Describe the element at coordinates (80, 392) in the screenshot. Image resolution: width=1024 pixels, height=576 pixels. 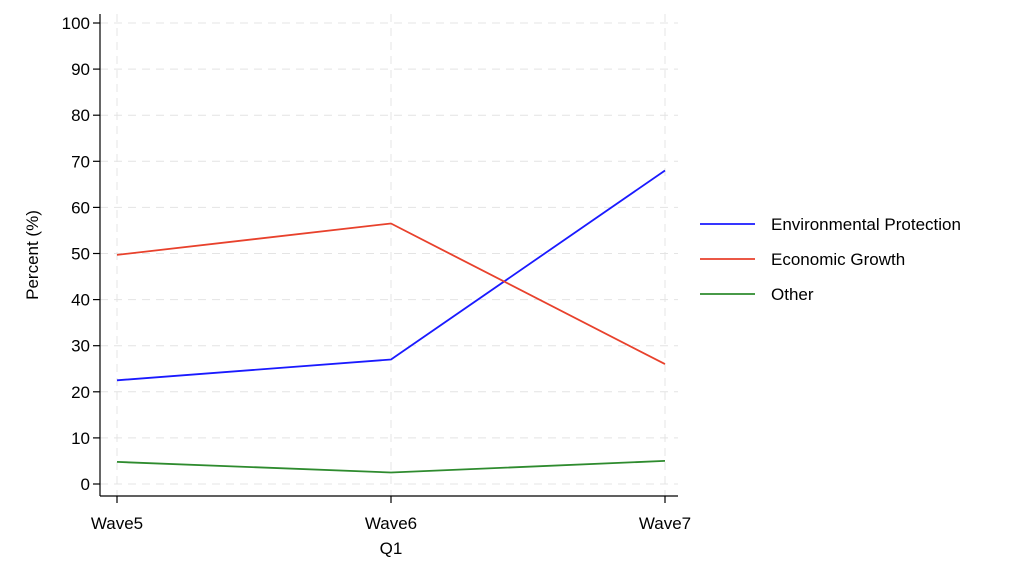
I see `y-tick-label: 20` at that location.